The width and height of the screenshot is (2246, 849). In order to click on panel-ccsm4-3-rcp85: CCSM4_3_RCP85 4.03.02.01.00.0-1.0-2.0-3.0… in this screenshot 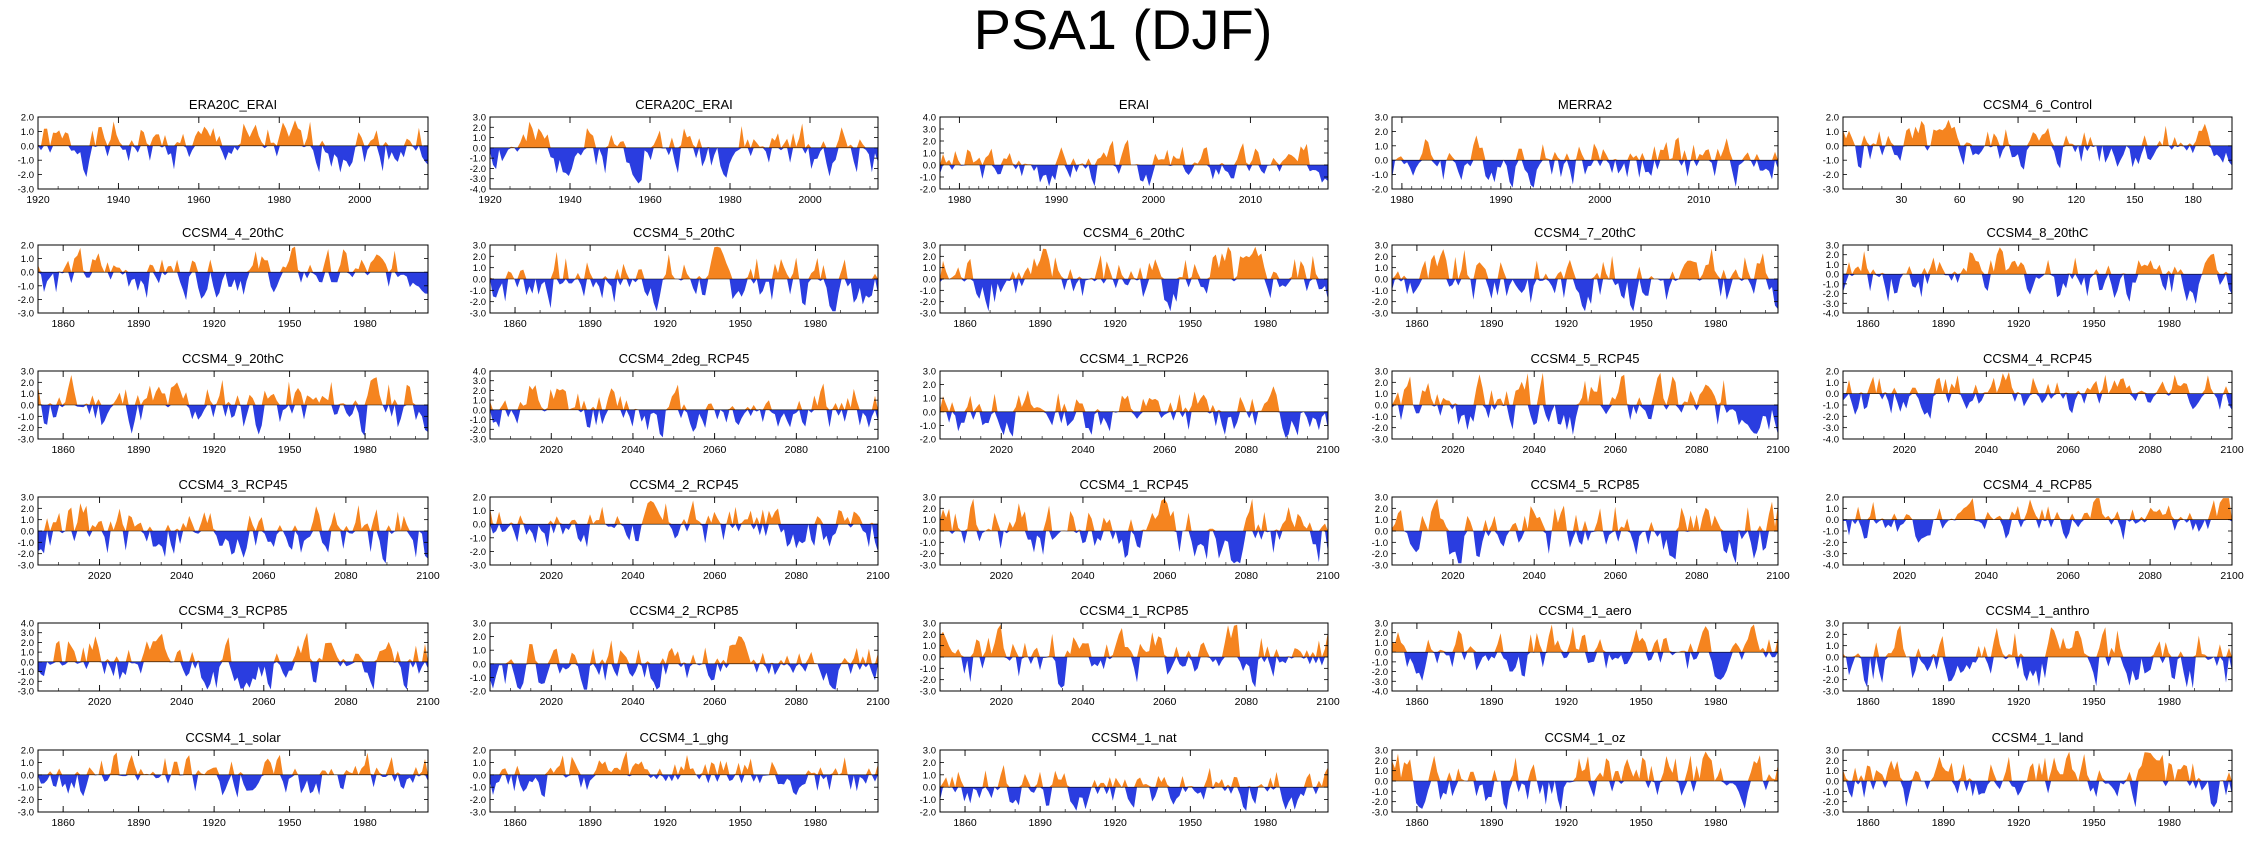, I will do `click(229, 655)`.